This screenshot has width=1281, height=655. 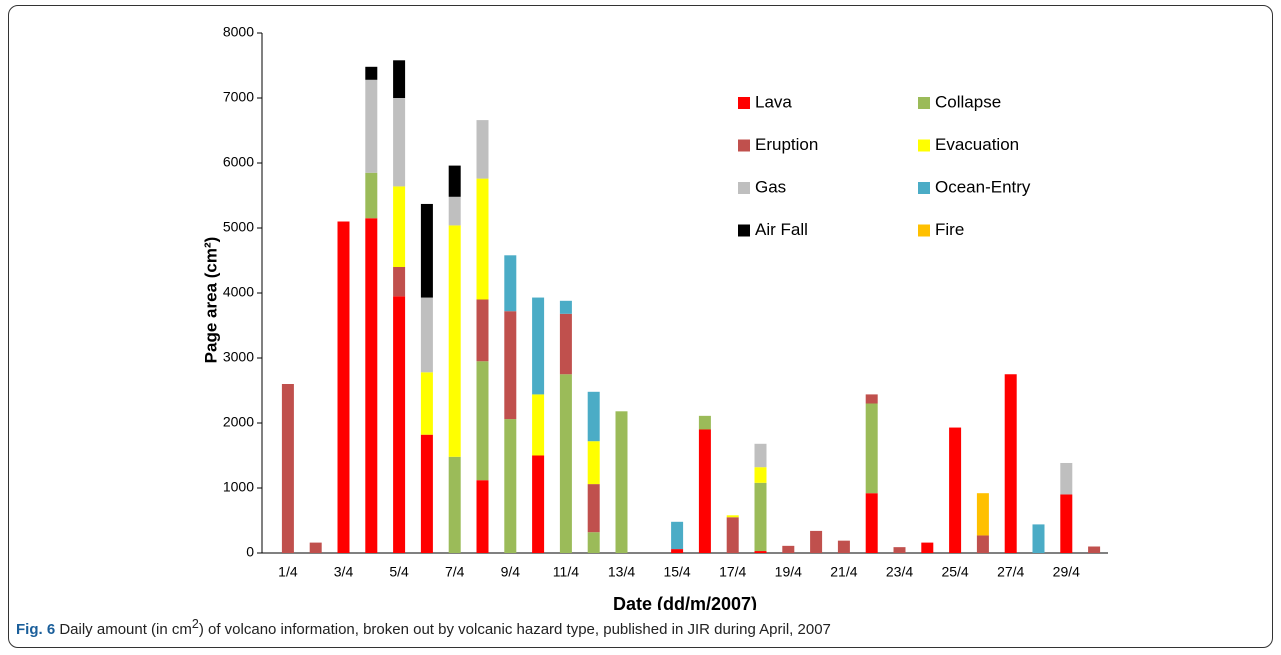 I want to click on x-tick-label: 5/4, so click(x=399, y=572).